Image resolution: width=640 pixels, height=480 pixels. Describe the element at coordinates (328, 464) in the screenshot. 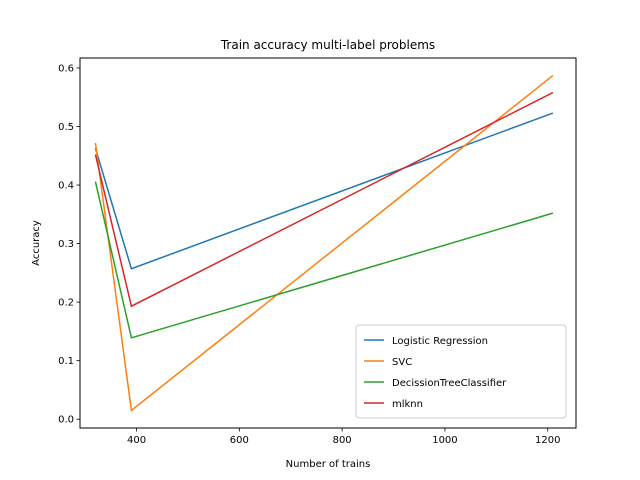

I see `x-axis-label: Number of trains` at that location.